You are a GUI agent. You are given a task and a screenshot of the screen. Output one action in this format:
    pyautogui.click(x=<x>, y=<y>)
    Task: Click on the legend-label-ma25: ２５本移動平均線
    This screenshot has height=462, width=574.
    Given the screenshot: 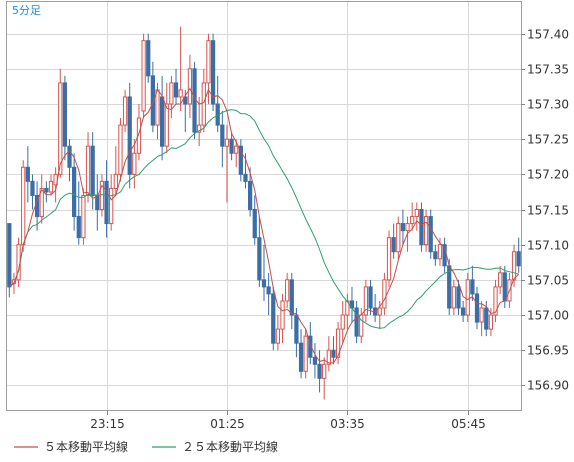 What is the action you would take?
    pyautogui.click(x=230, y=446)
    